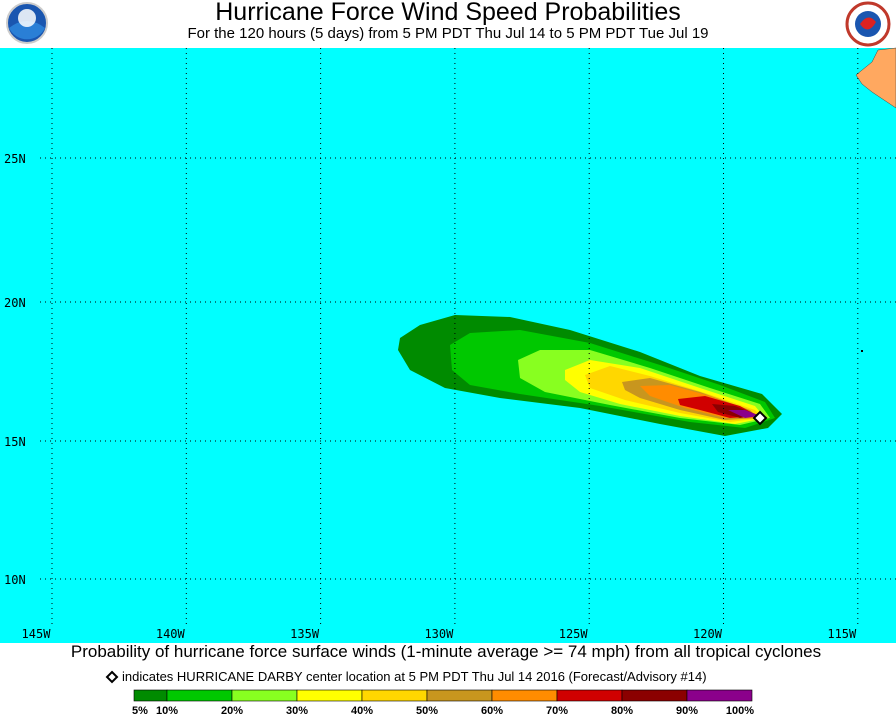 The height and width of the screenshot is (716, 896). I want to click on legend-label: 20%, so click(232, 710).